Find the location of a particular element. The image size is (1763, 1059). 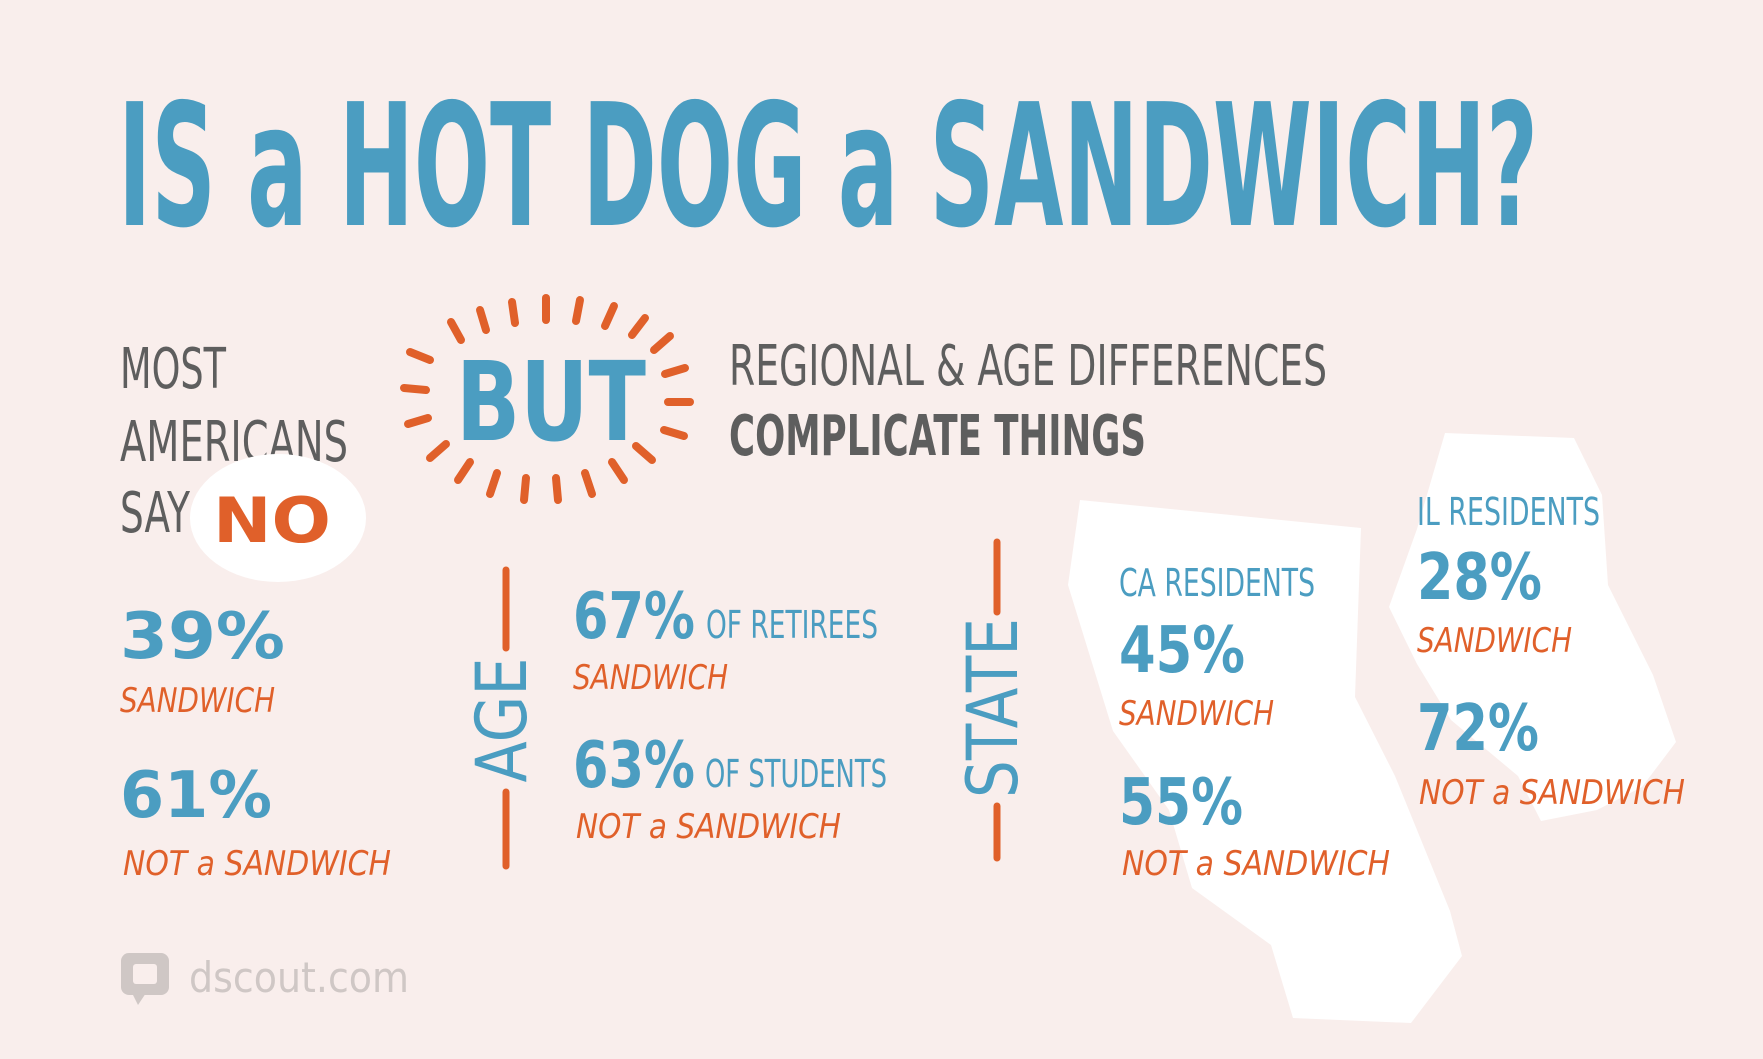

illinois-shape is located at coordinates (1532, 627).